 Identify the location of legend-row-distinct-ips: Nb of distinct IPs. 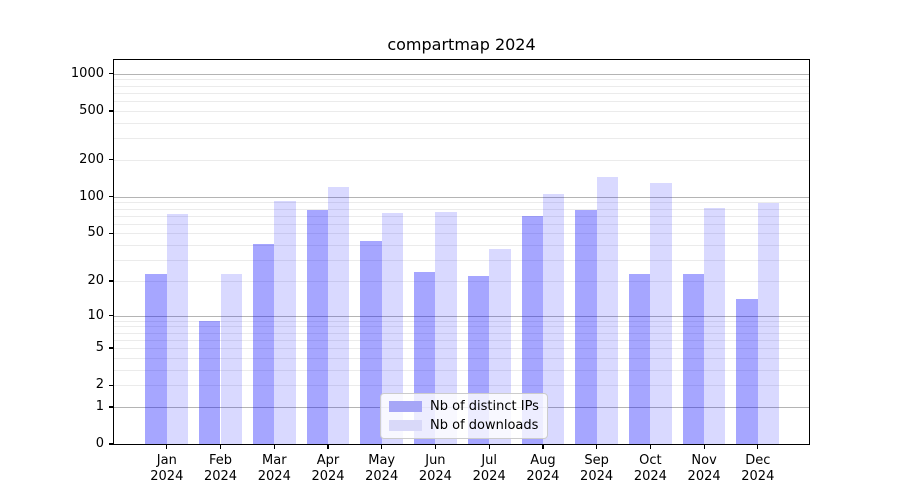
(464, 406).